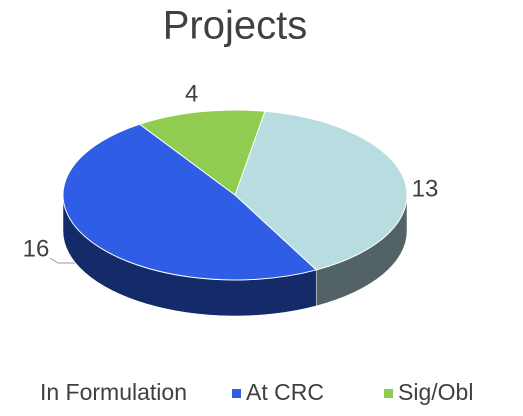 The width and height of the screenshot is (523, 416). I want to click on leader-line, so click(62, 260).